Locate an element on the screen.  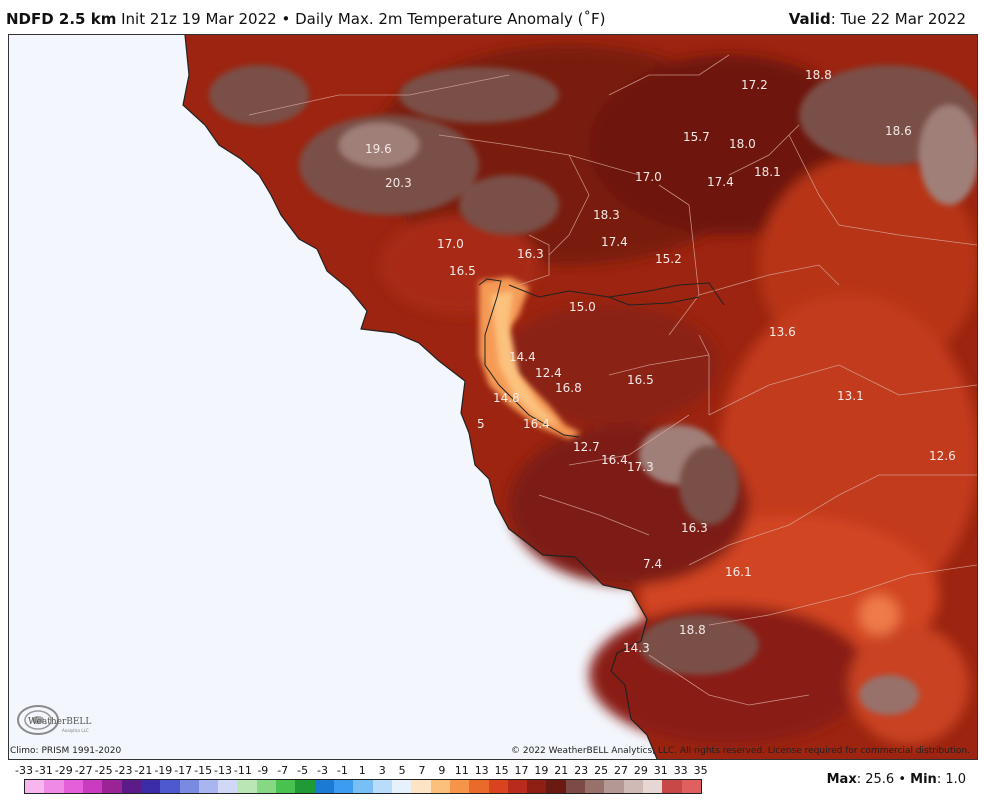
colorbar-tick: -9 is located at coordinates (263, 770).